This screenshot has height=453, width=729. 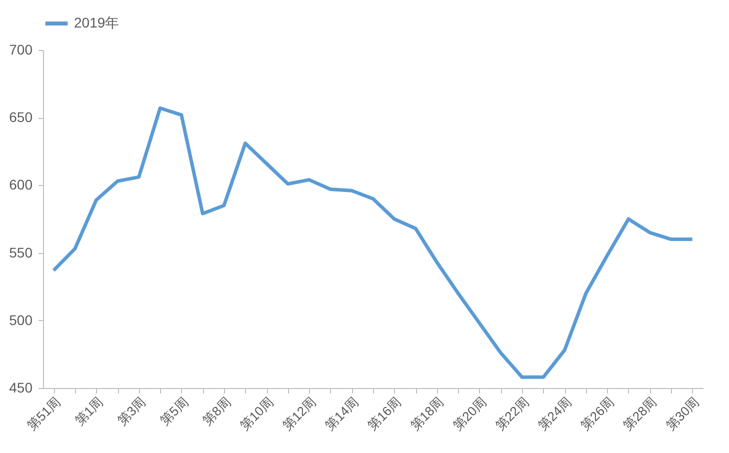 I want to click on x-tick-label: 第18周, so click(x=427, y=414).